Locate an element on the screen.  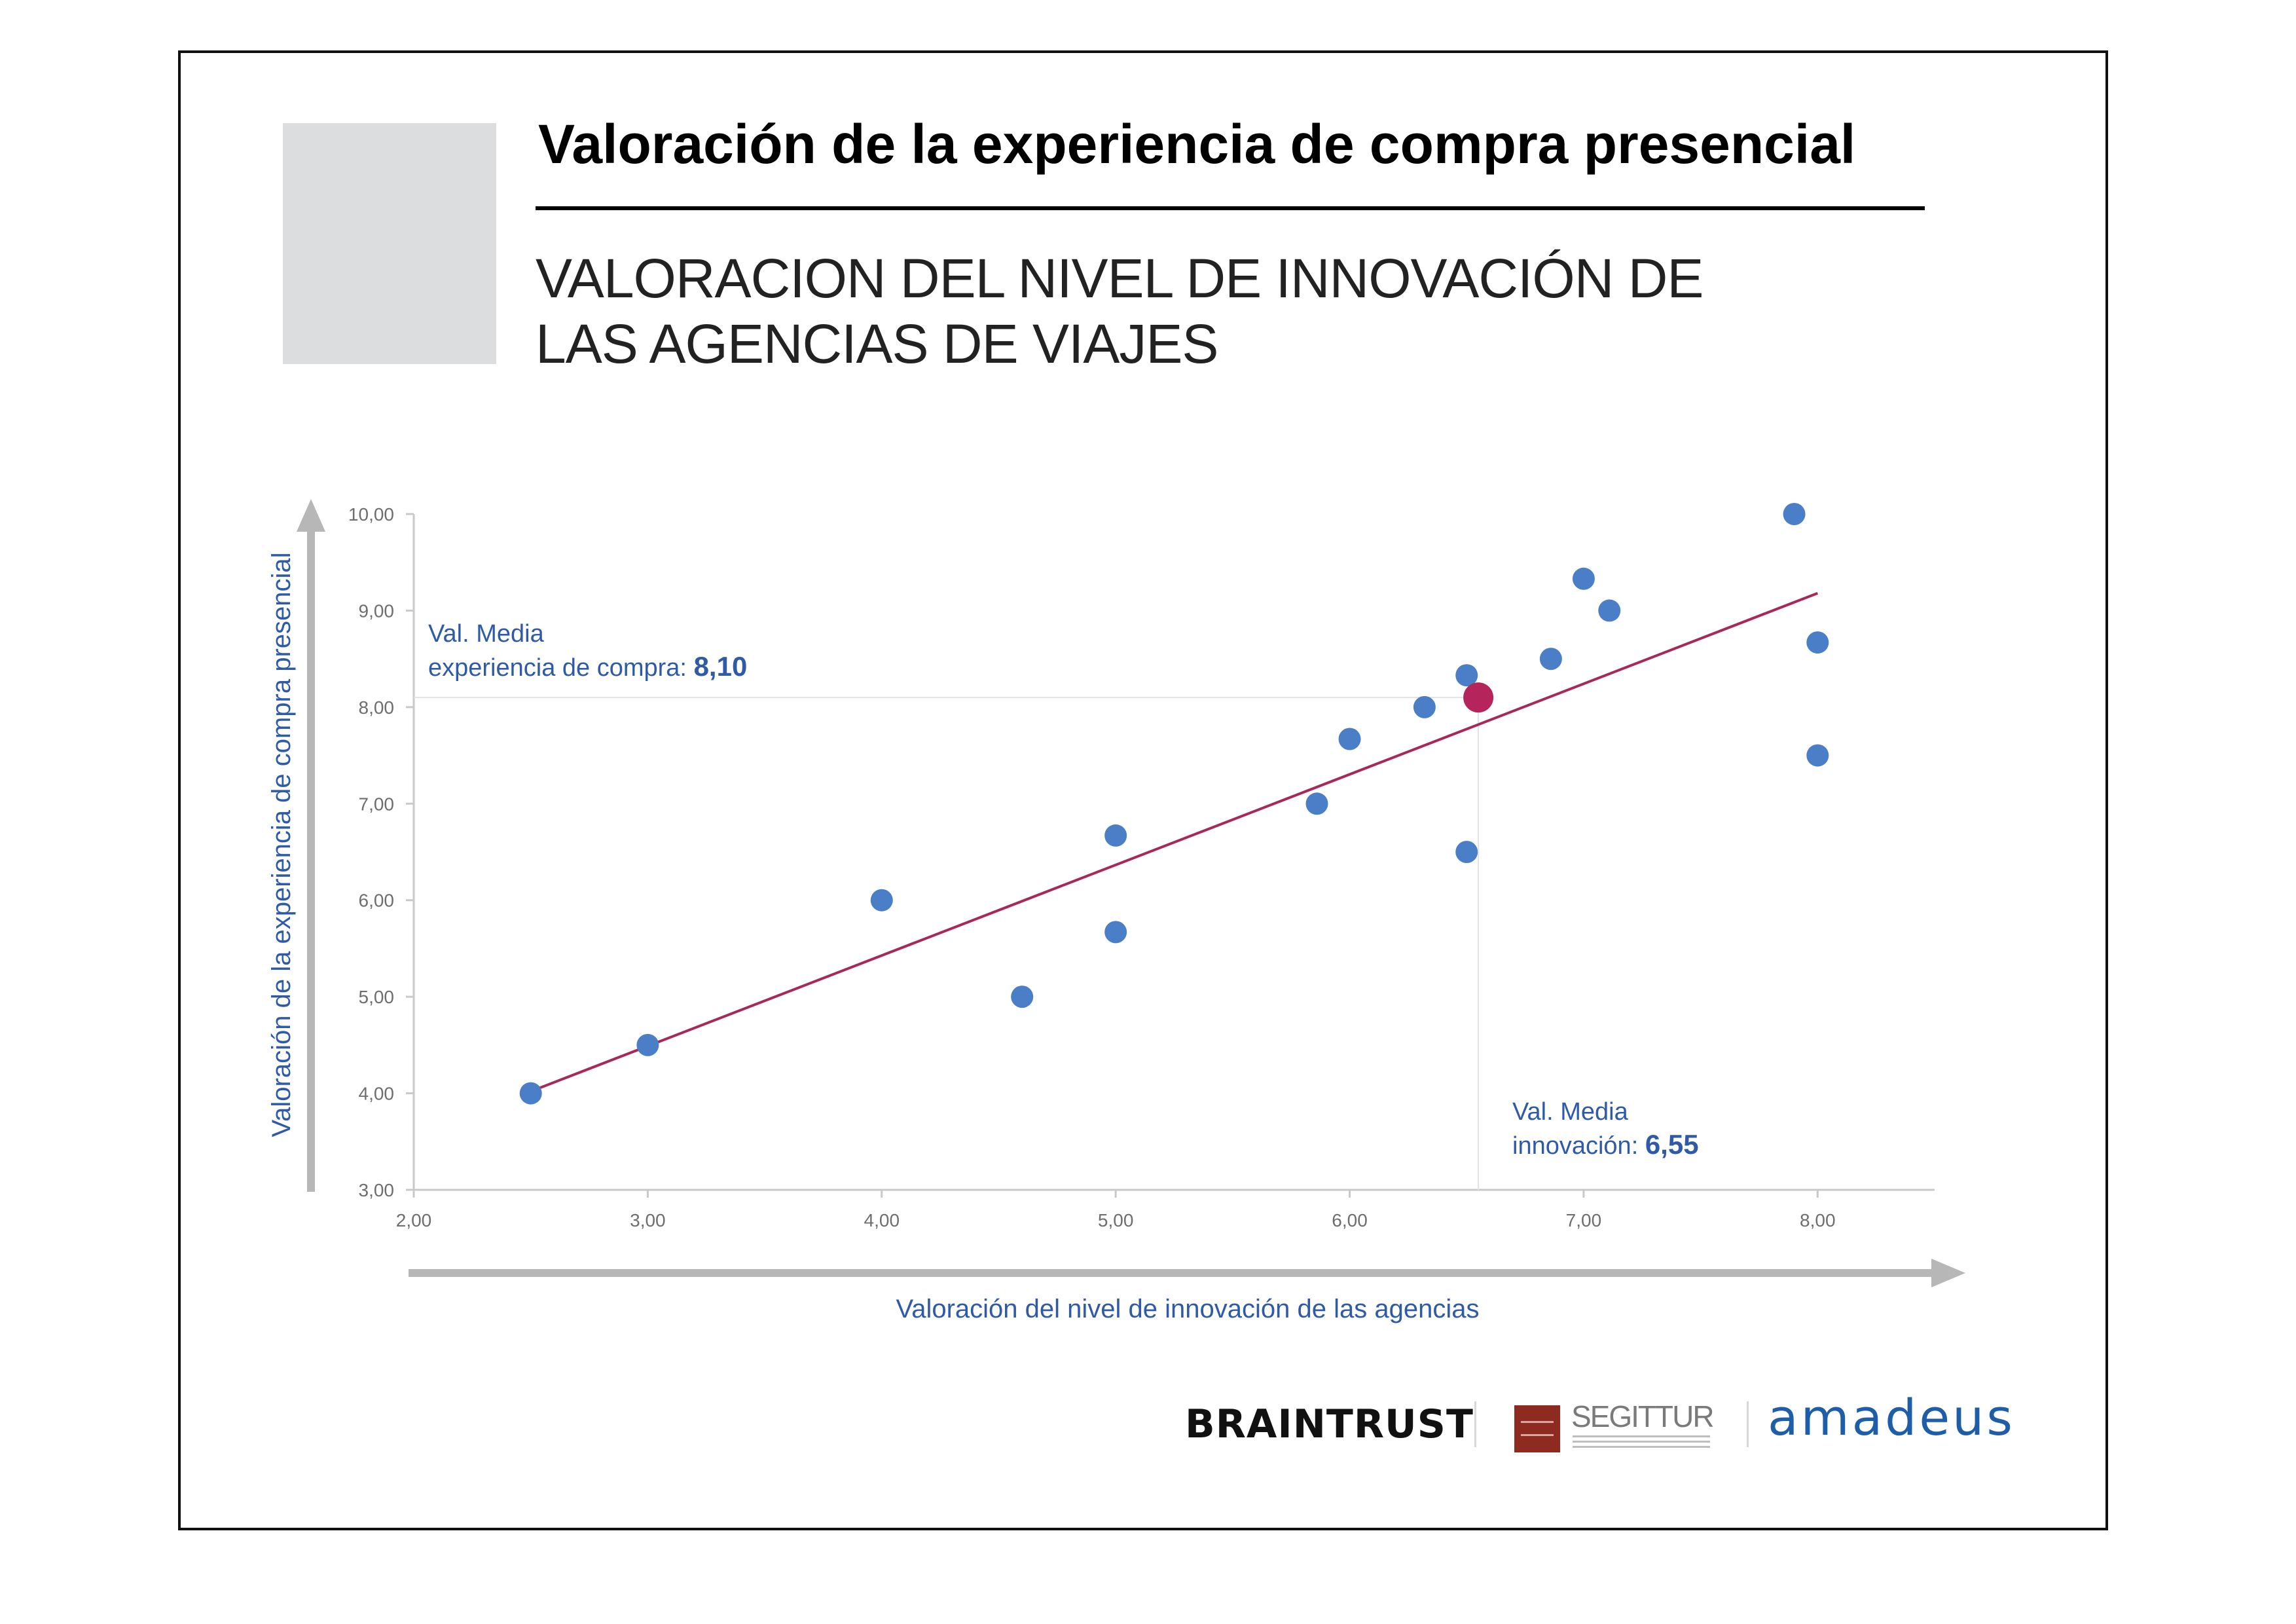
subtitle-line-1: VALORACION DEL NIVEL DE INNOVACIÓN DE is located at coordinates (1120, 278).